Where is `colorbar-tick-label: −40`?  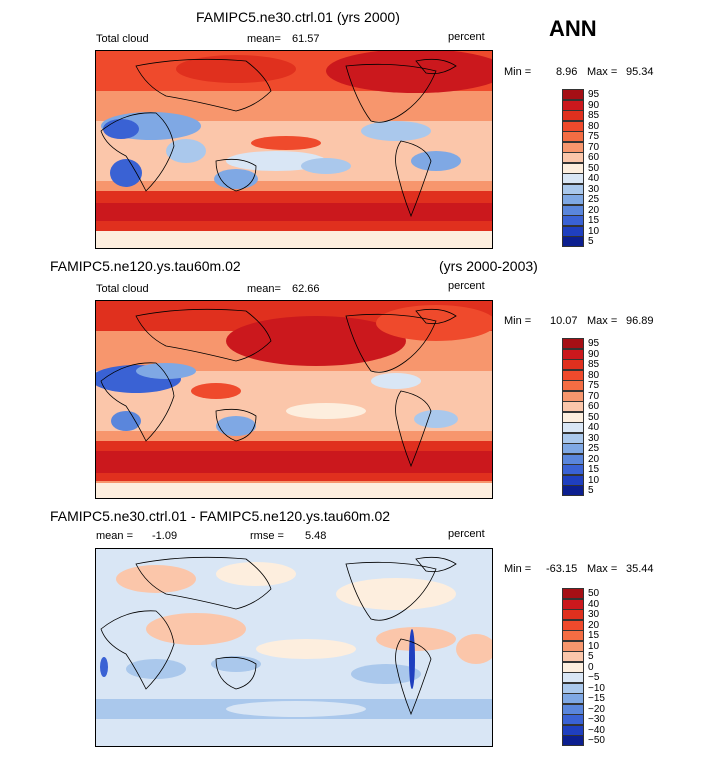
colorbar-tick-label: −40 is located at coordinates (596, 730).